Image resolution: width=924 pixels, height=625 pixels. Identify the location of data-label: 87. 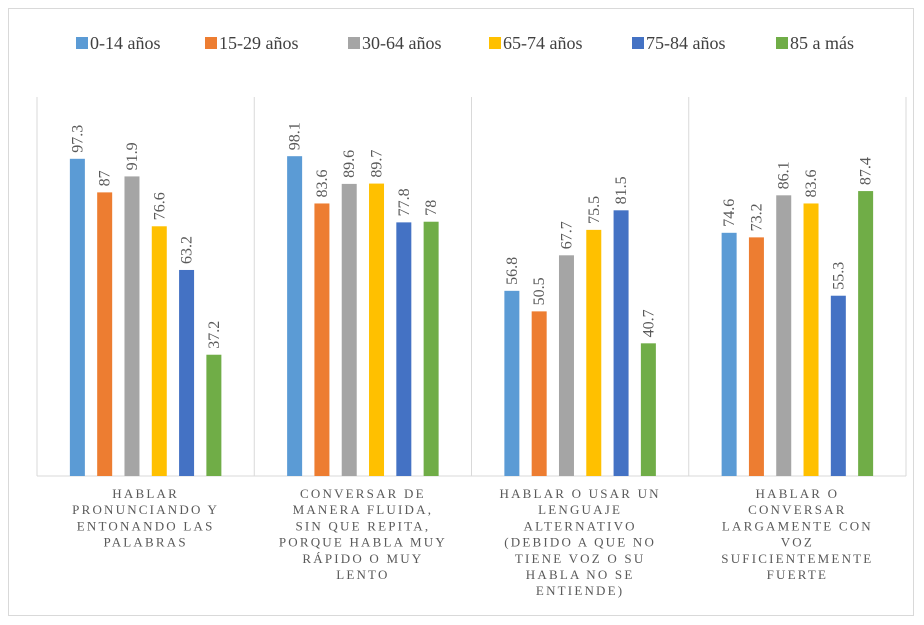
(105, 178).